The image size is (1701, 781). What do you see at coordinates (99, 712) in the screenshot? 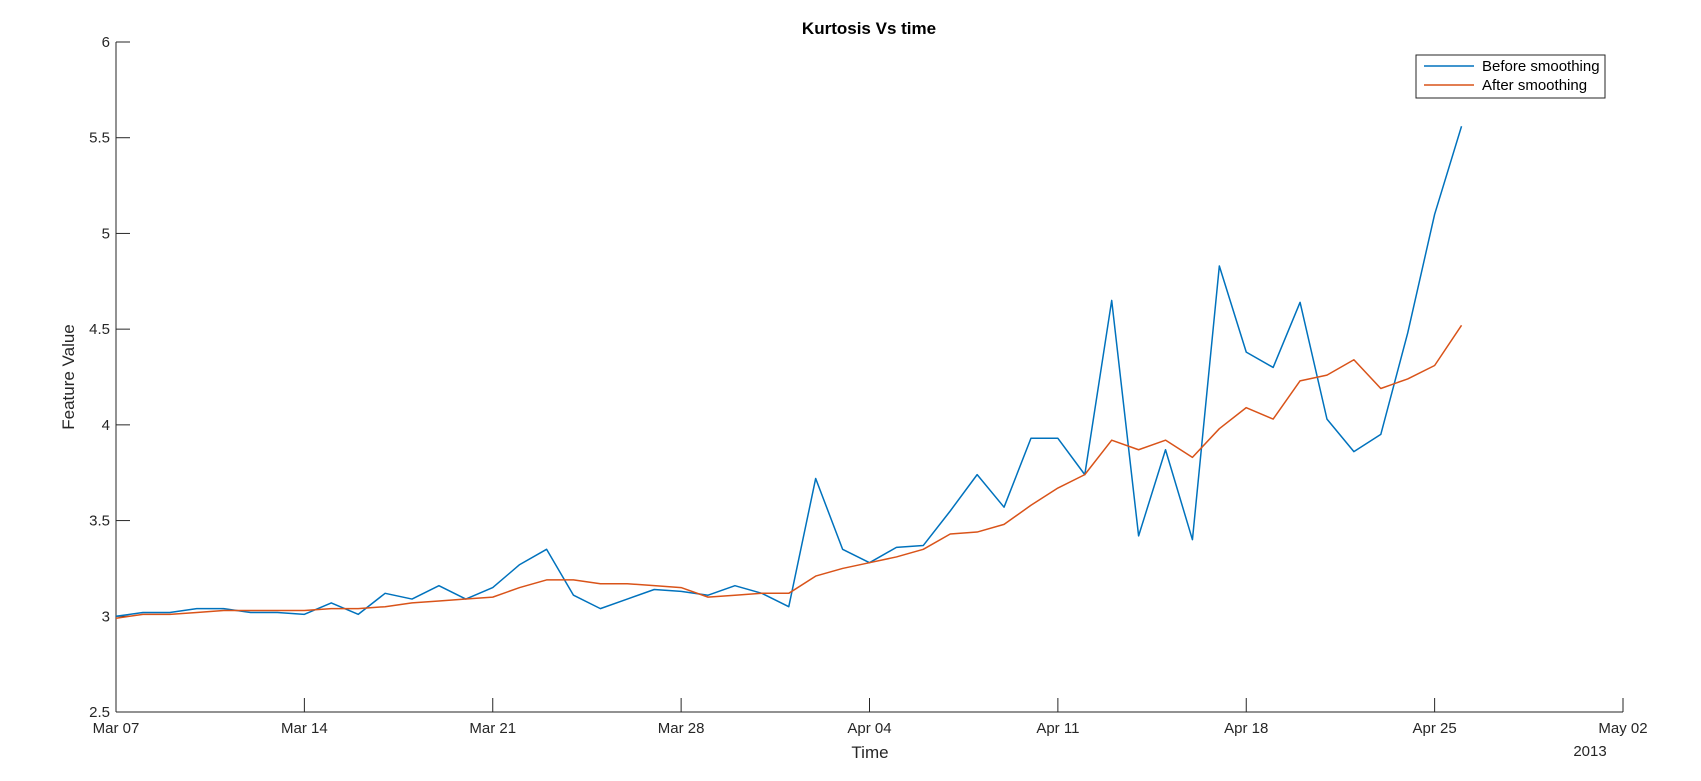
I see `y-tick-label: 2.5` at bounding box center [99, 712].